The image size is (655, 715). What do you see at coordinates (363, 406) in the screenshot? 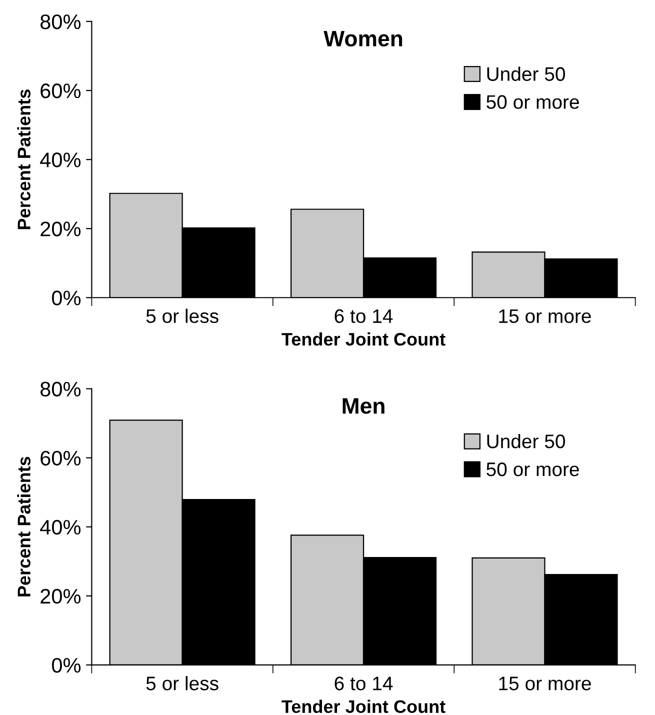
I see `chart-title: Men` at bounding box center [363, 406].